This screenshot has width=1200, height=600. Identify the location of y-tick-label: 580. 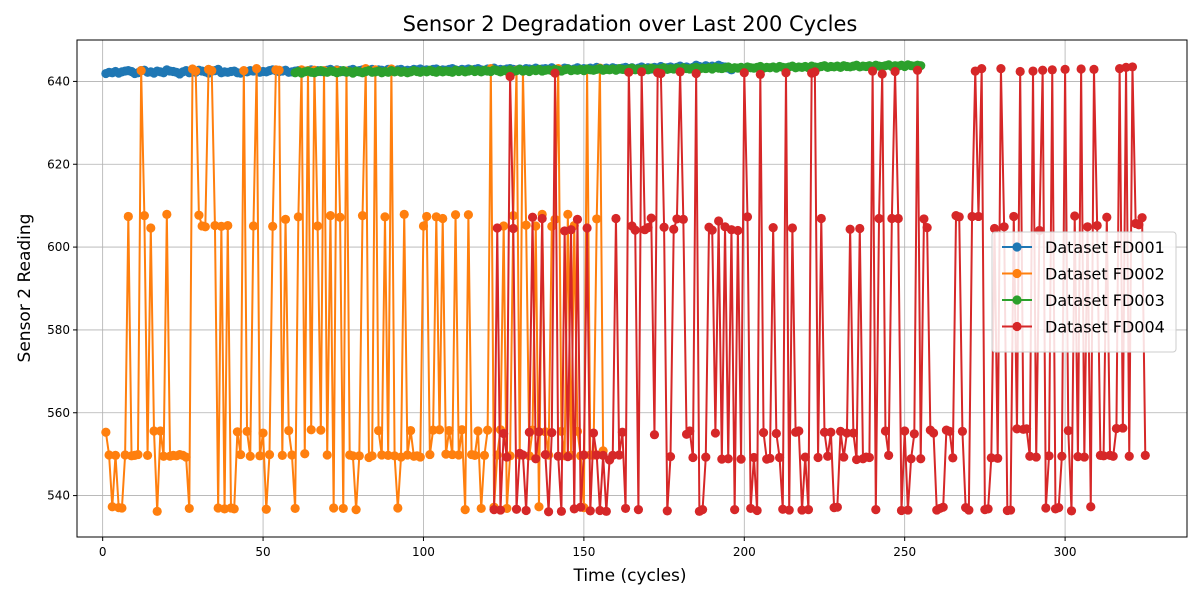
(58, 330).